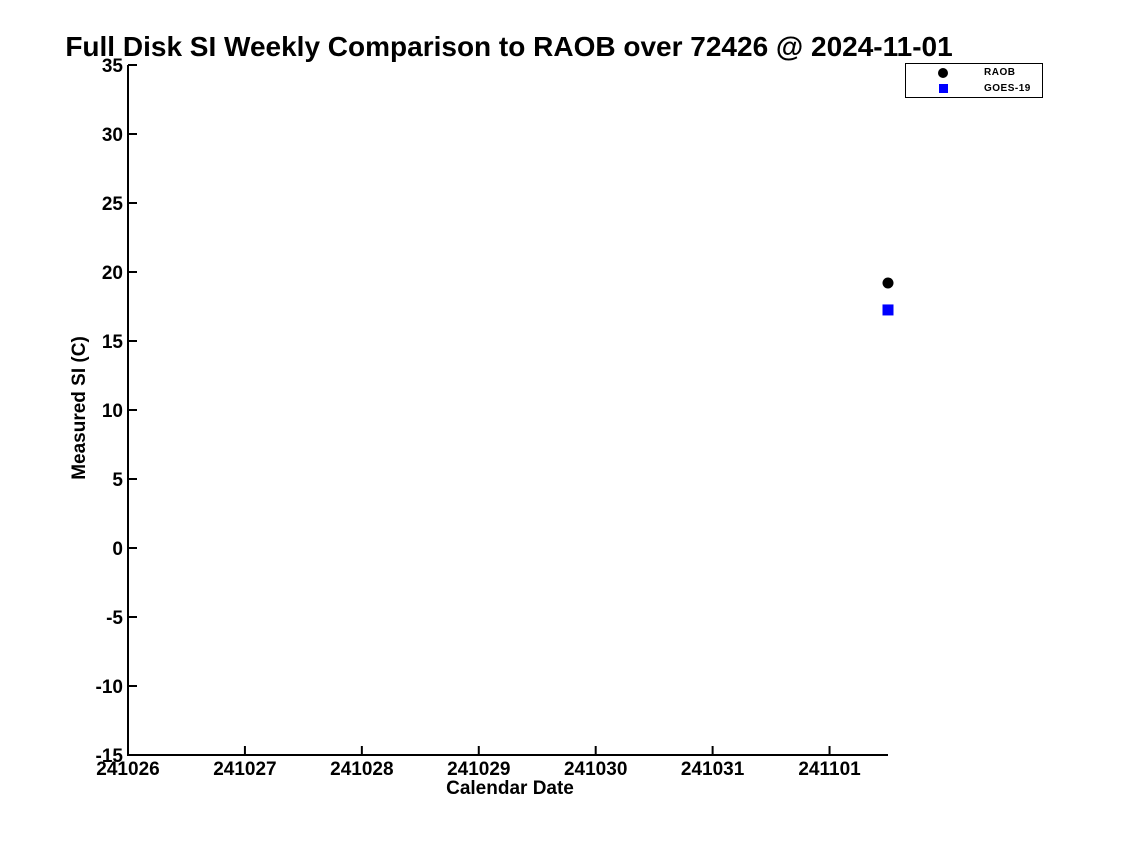 This screenshot has height=851, width=1135. I want to click on y-tick-label: 10, so click(112, 411).